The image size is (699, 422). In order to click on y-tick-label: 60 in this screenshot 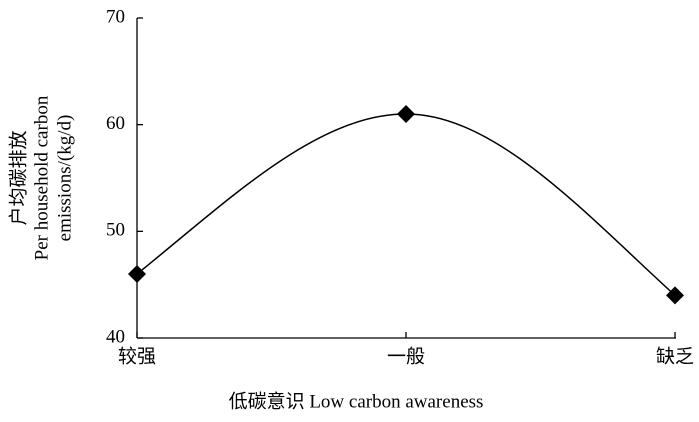, I will do `click(115, 123)`.